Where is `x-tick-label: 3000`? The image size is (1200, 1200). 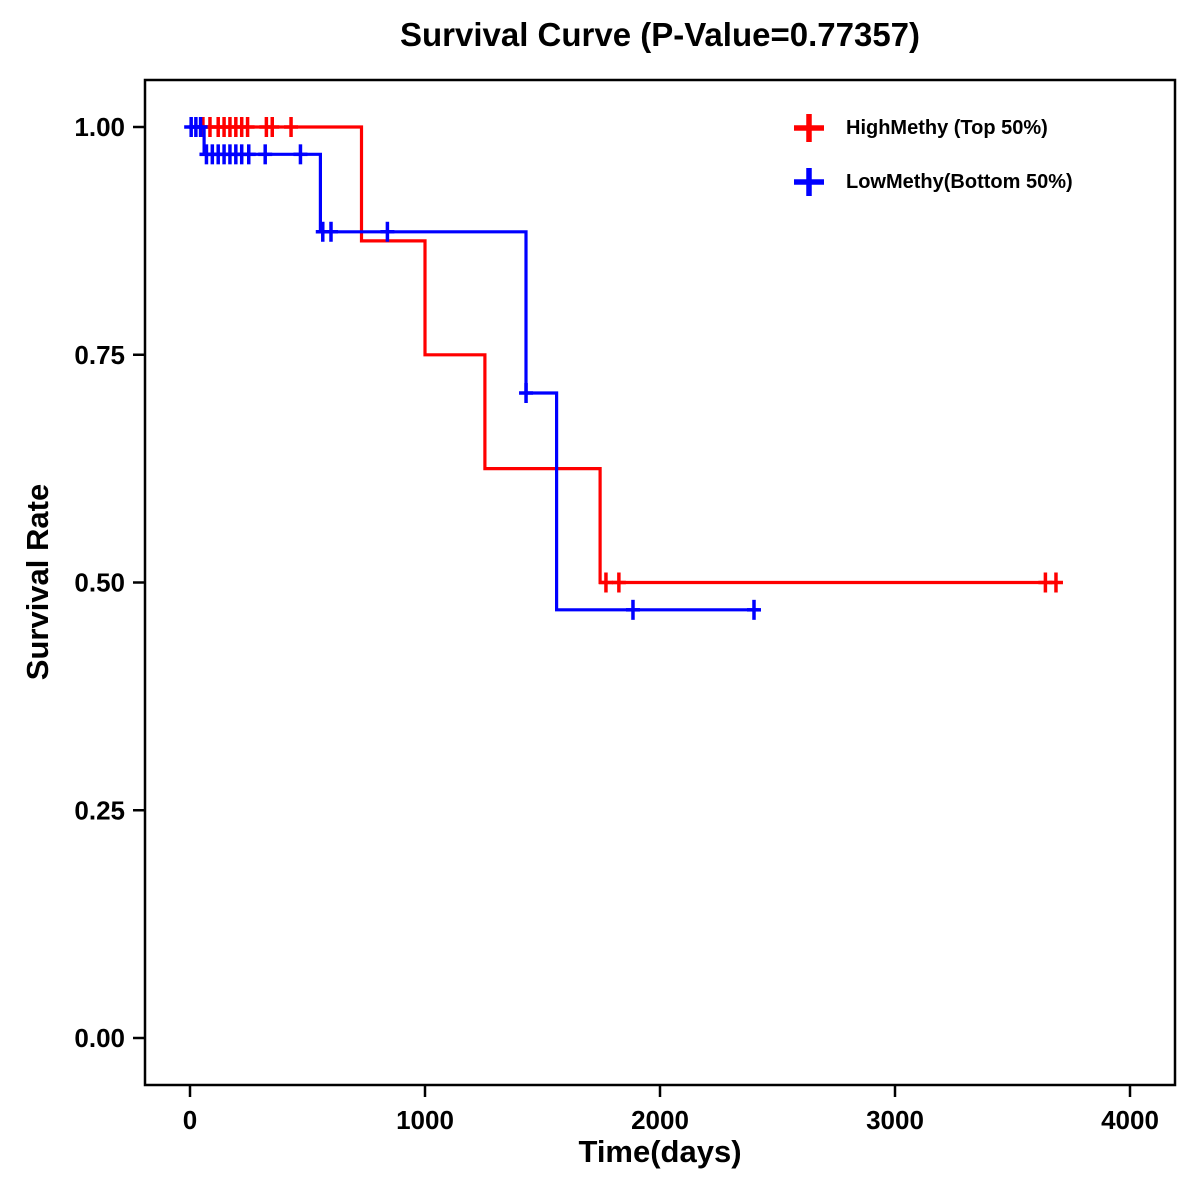
x-tick-label: 3000 is located at coordinates (895, 1120).